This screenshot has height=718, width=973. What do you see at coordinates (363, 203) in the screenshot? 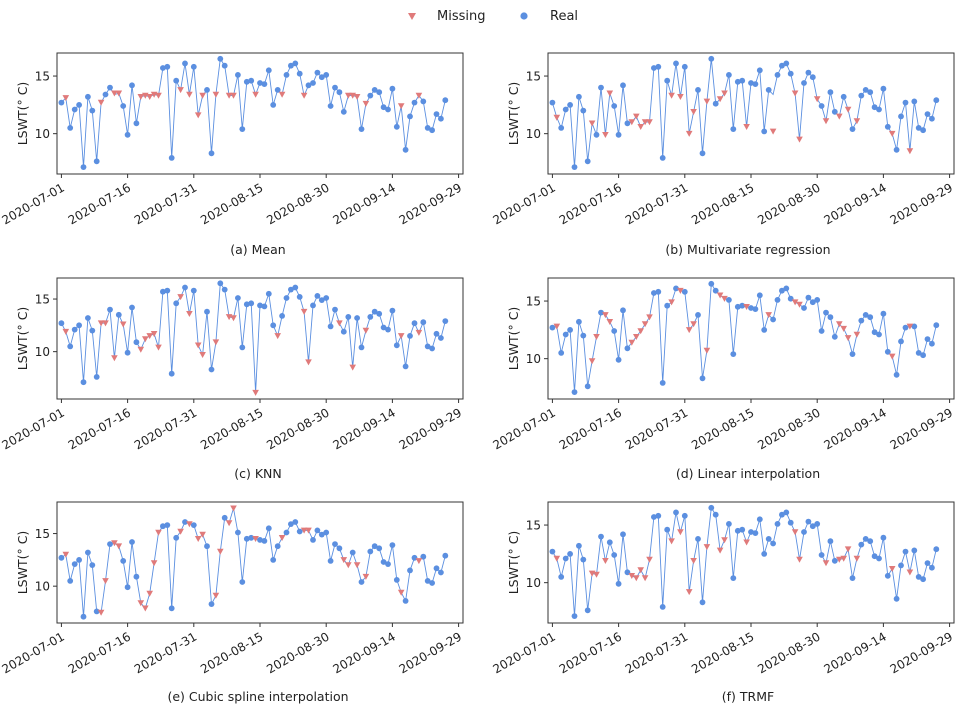
I see `x-tick-label: 2020-09-14` at bounding box center [363, 203].